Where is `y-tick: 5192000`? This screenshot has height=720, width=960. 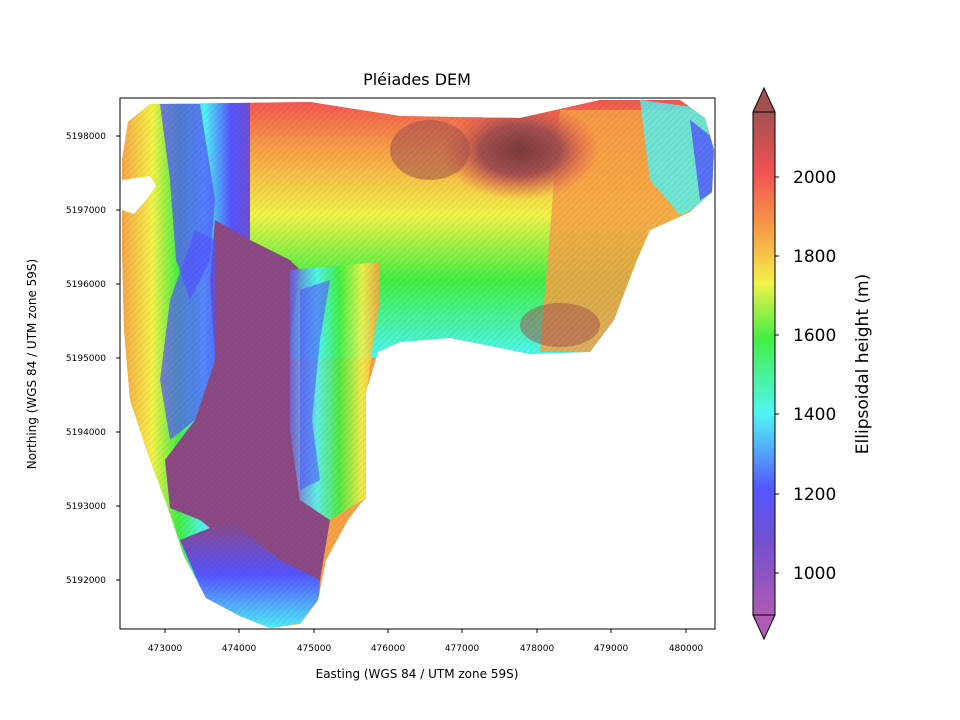 y-tick: 5192000 is located at coordinates (93, 581).